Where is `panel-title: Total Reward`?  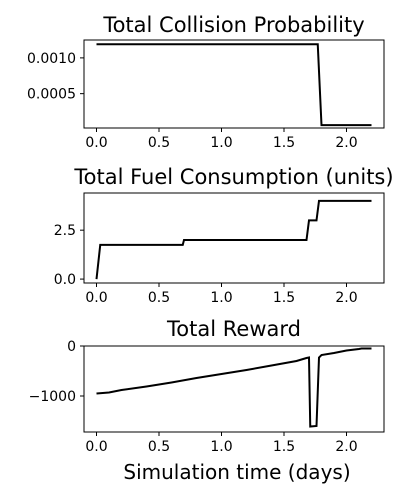 panel-title: Total Reward is located at coordinates (233, 329).